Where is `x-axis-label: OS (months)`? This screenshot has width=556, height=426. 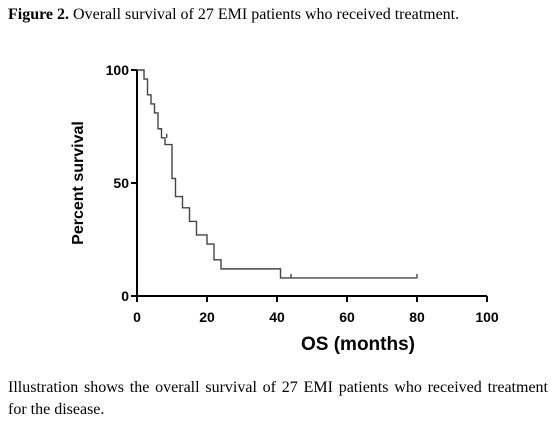 x-axis-label: OS (months) is located at coordinates (358, 344).